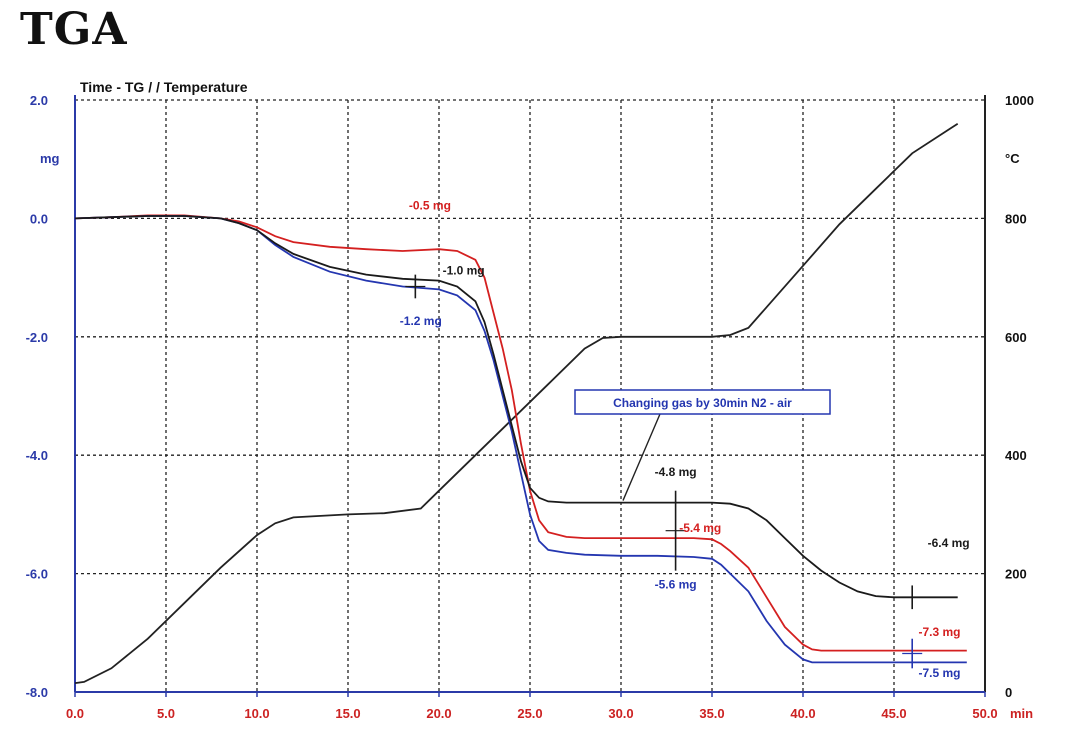  I want to click on gas-change-callout: Changing gas by 30min N2 - air, so click(702, 445).